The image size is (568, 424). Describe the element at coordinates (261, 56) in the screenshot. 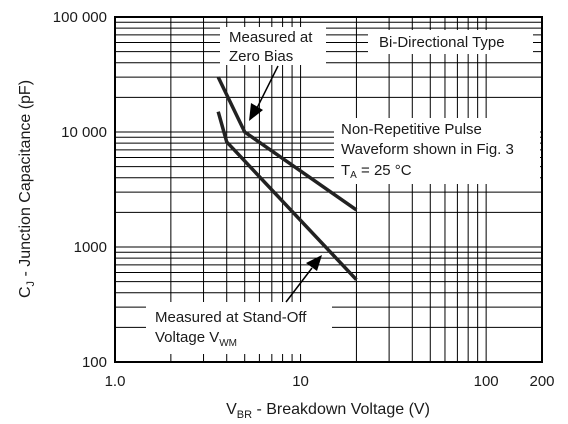

I see `annotation-zero-bias-line2: Zero Bias` at that location.